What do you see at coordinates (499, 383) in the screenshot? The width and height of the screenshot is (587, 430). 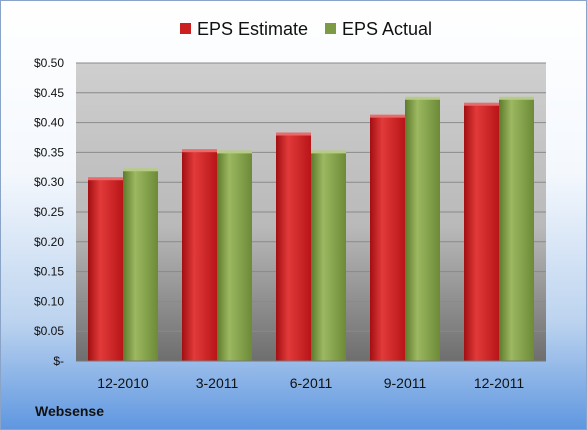 I see `x-tick-label: 12-2011` at bounding box center [499, 383].